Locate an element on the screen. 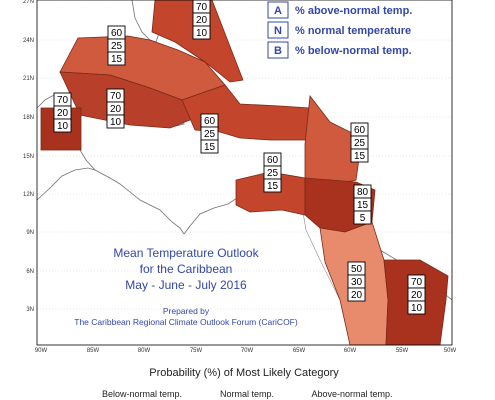 The image size is (495, 400). prob-box-cuba-north: 60 25 15 is located at coordinates (116, 45).